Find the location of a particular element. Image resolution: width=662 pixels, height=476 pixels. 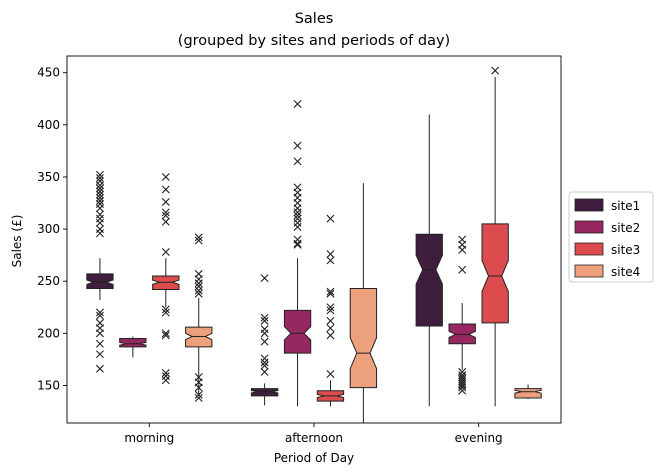

x-tick-label-afternoon: afternoon is located at coordinates (314, 438).